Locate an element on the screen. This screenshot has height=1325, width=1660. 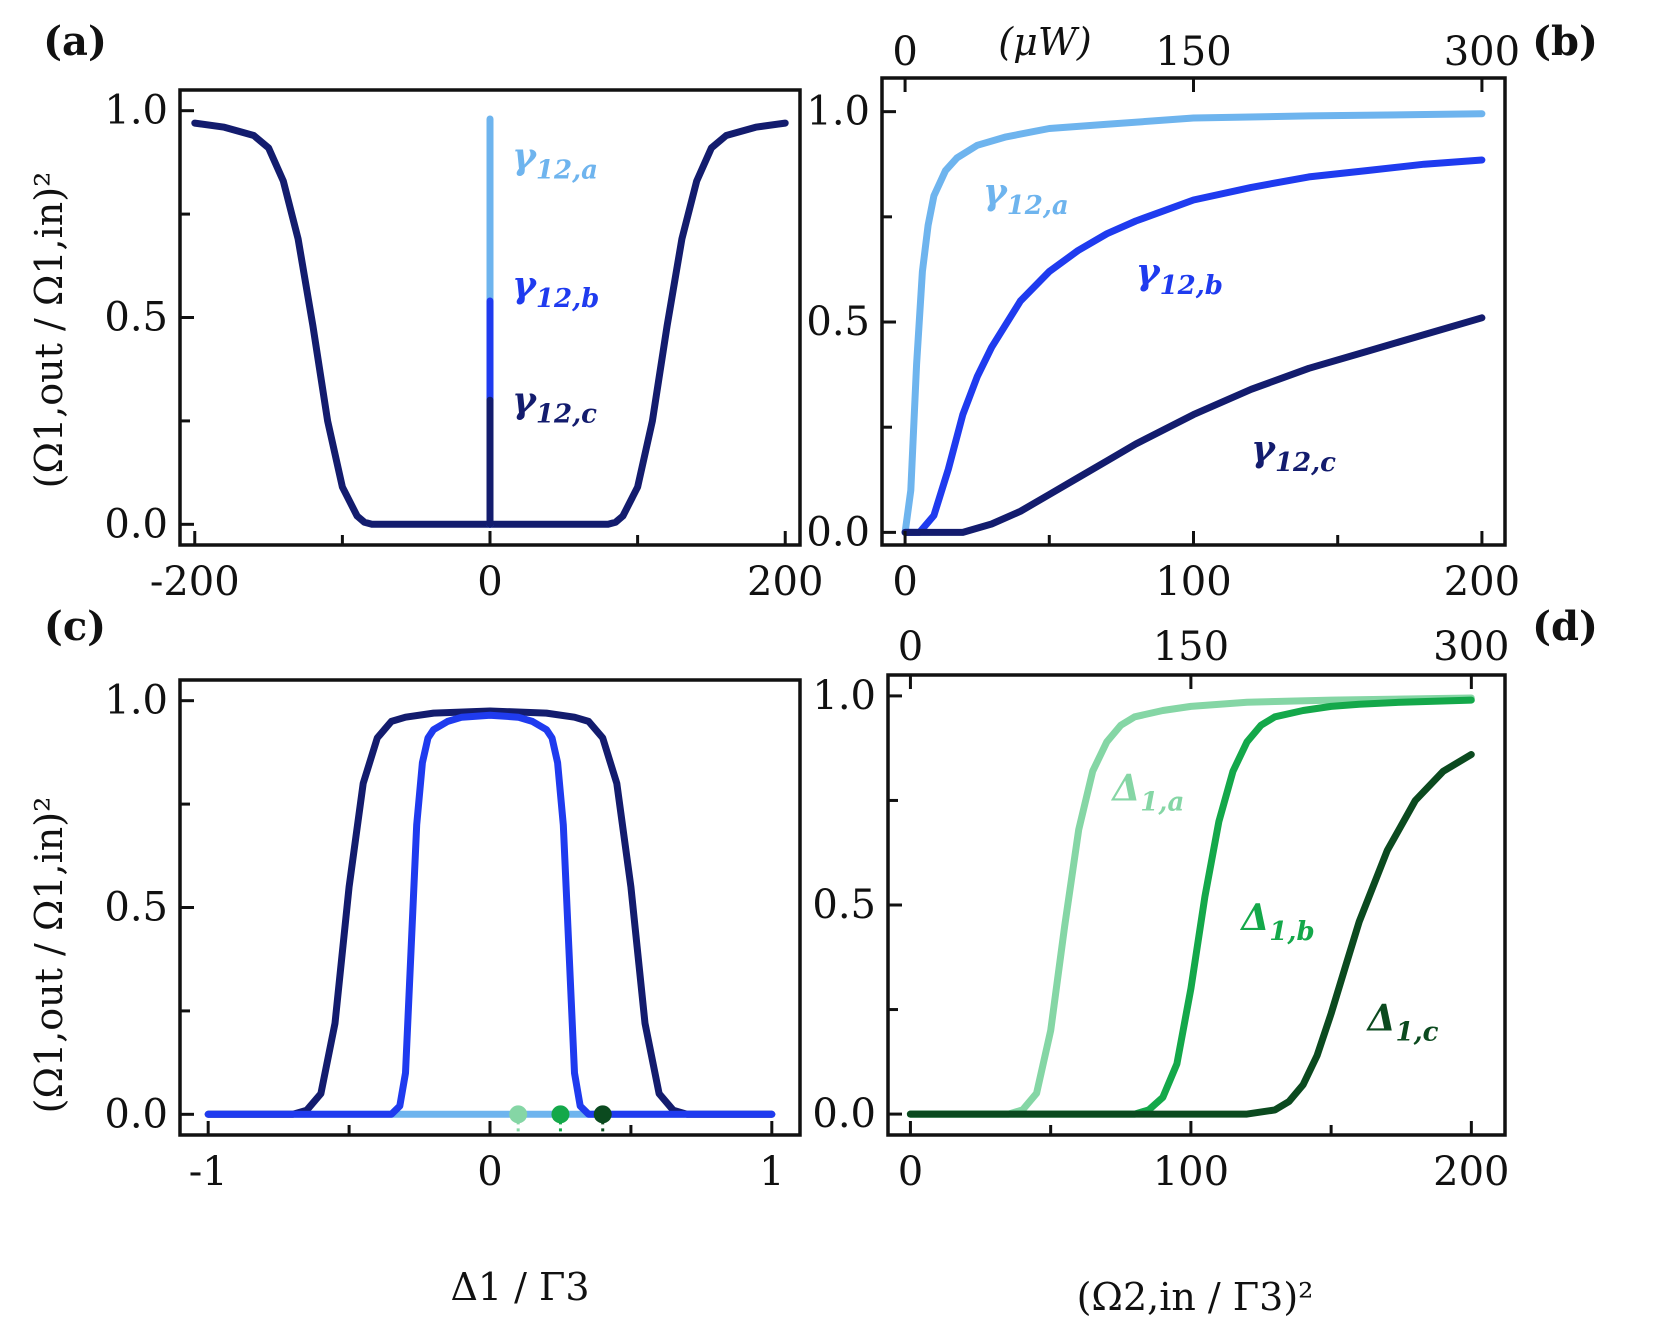
series-line--12-a is located at coordinates (1193, 323).